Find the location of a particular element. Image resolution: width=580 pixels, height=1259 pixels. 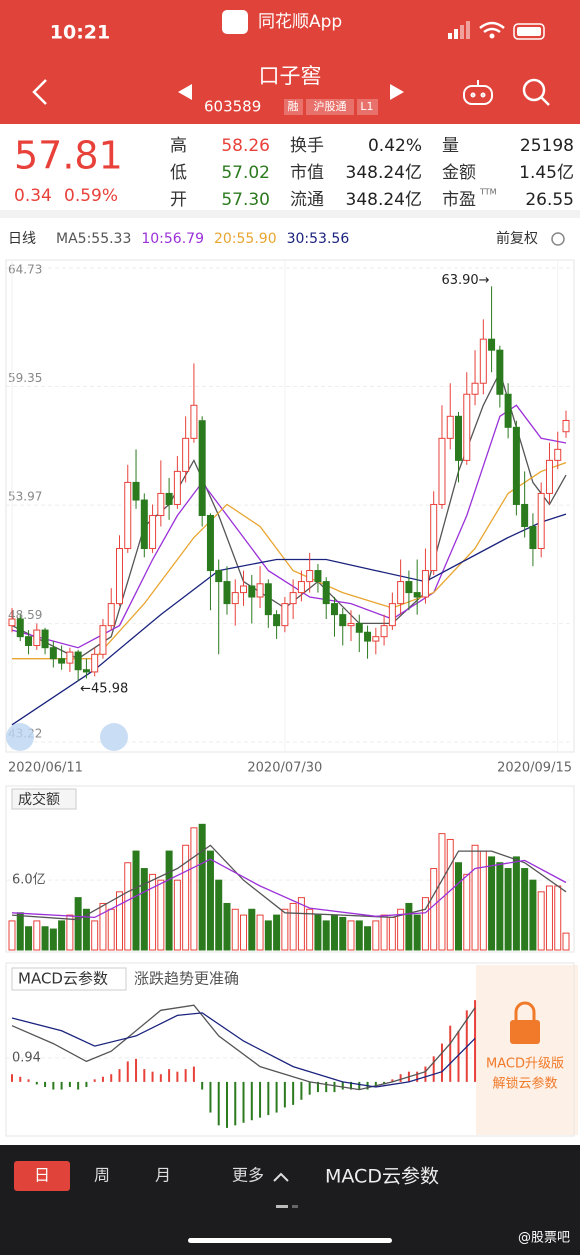

next-stock is located at coordinates (397, 92).